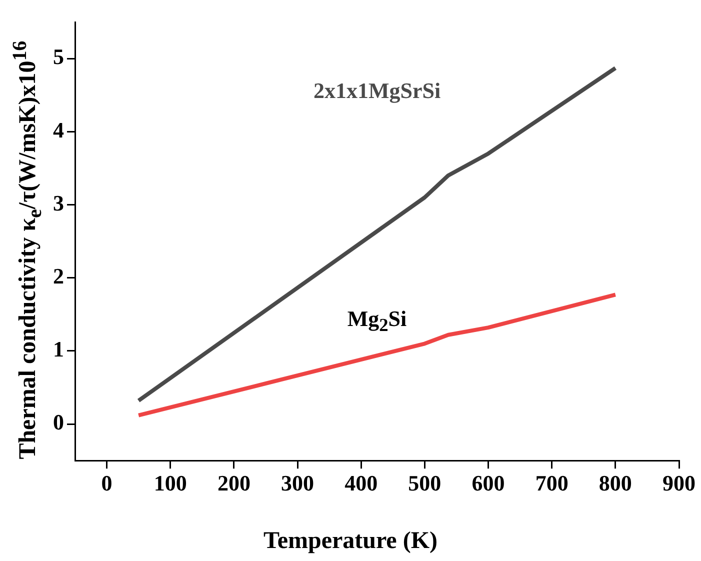  What do you see at coordinates (361, 483) in the screenshot?
I see `x-tick-label: 400` at bounding box center [361, 483].